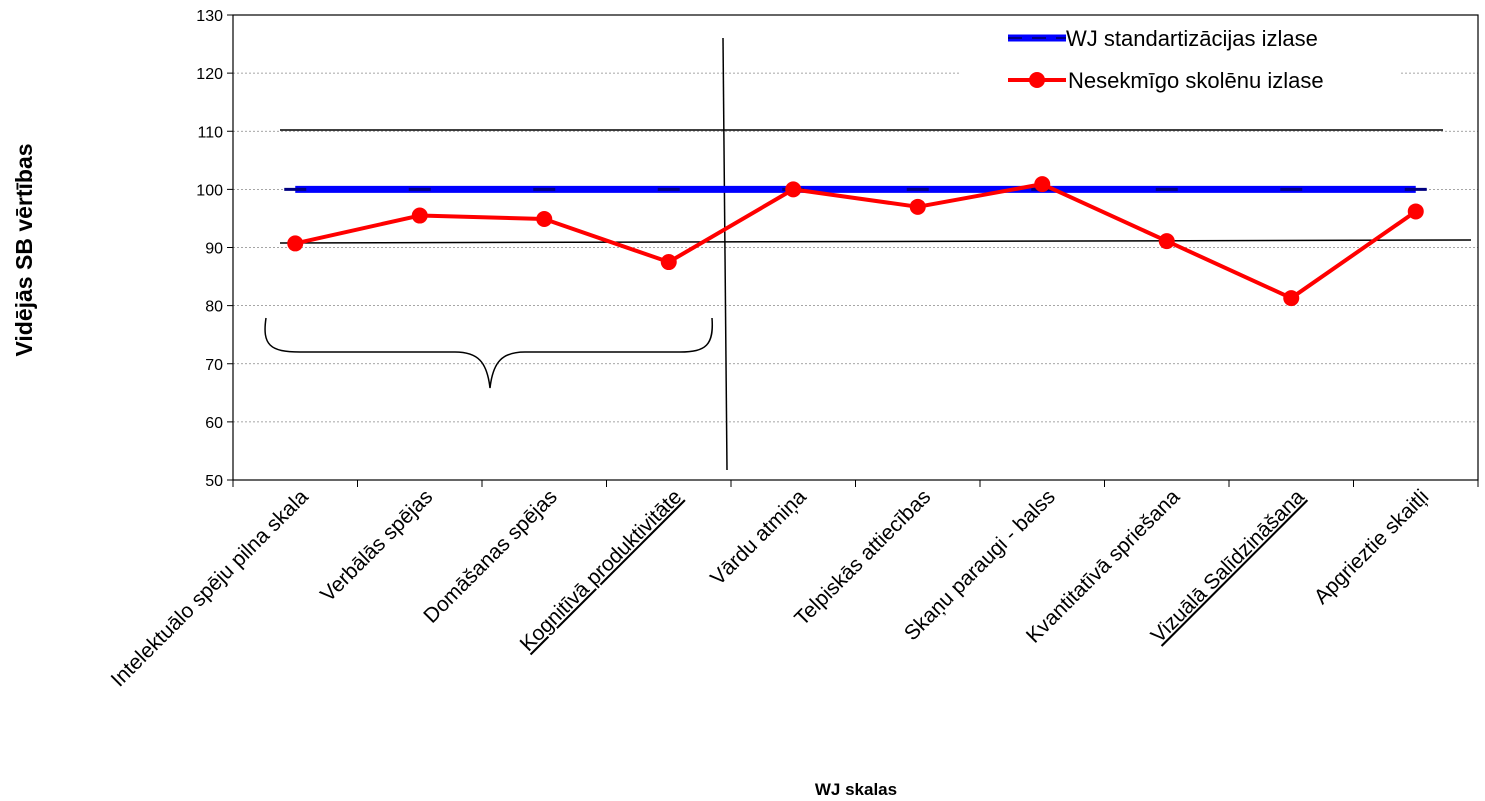  Describe the element at coordinates (758, 537) in the screenshot. I see `x-tick-label: Vārdu atmiņa` at that location.